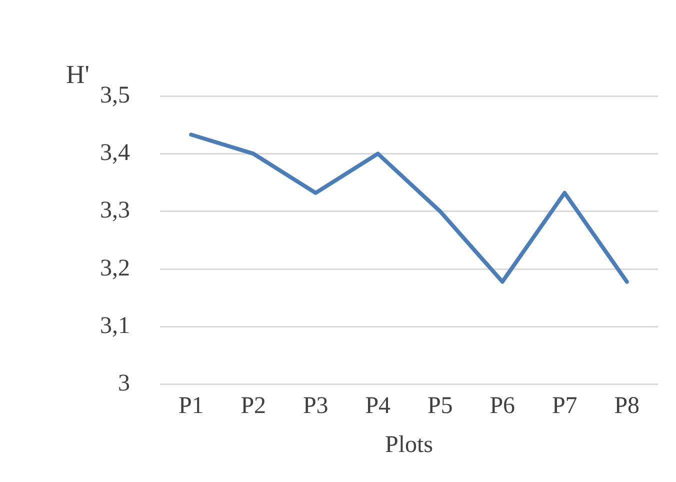  What do you see at coordinates (440, 406) in the screenshot?
I see `x-tick-label: P5` at bounding box center [440, 406].